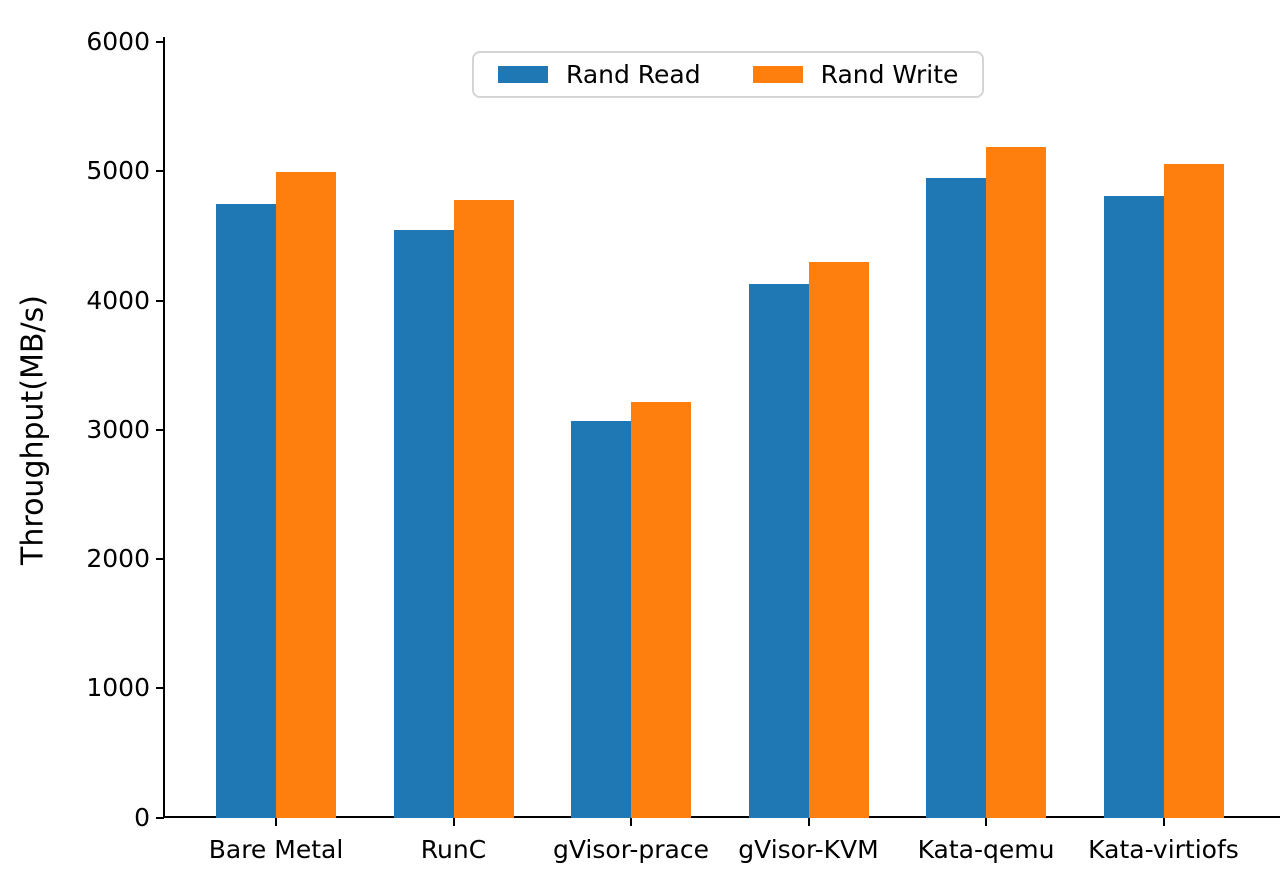 Image resolution: width=1280 pixels, height=878 pixels. What do you see at coordinates (118, 558) in the screenshot?
I see `y-tick-label: 2000` at bounding box center [118, 558].